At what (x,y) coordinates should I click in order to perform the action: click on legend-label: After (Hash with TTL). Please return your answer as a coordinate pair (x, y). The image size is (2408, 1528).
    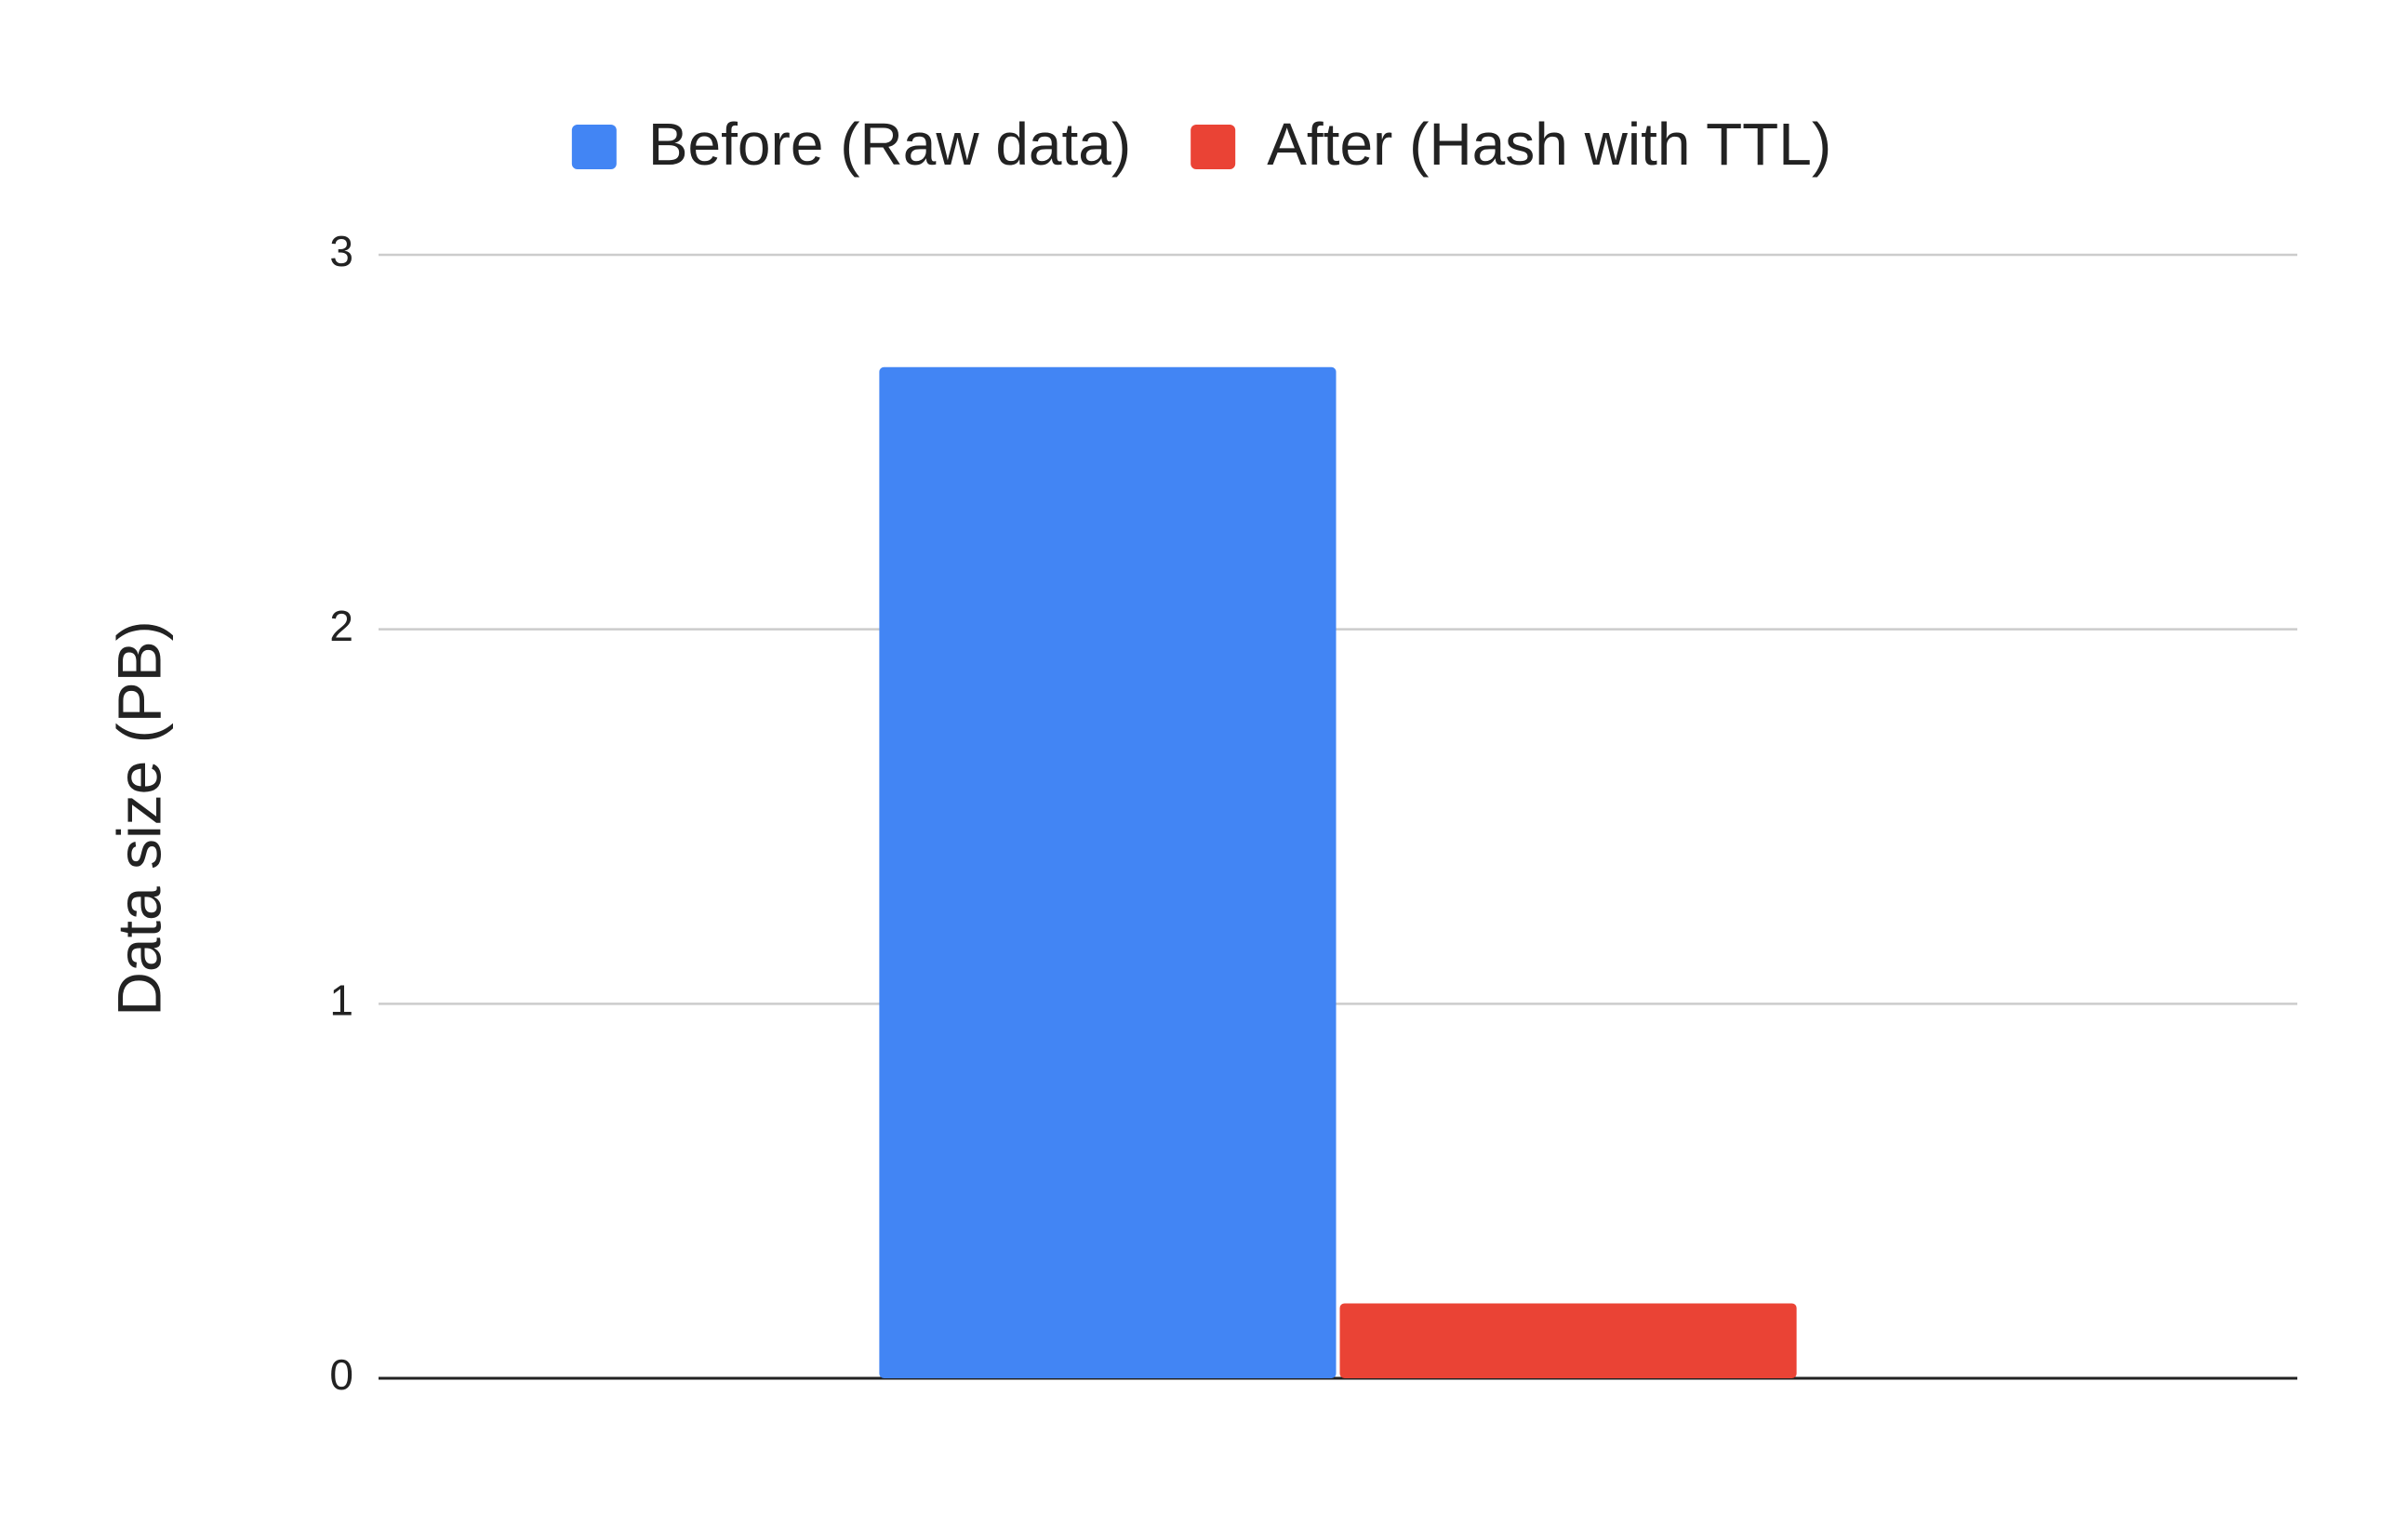
    Looking at the image, I should click on (1549, 144).